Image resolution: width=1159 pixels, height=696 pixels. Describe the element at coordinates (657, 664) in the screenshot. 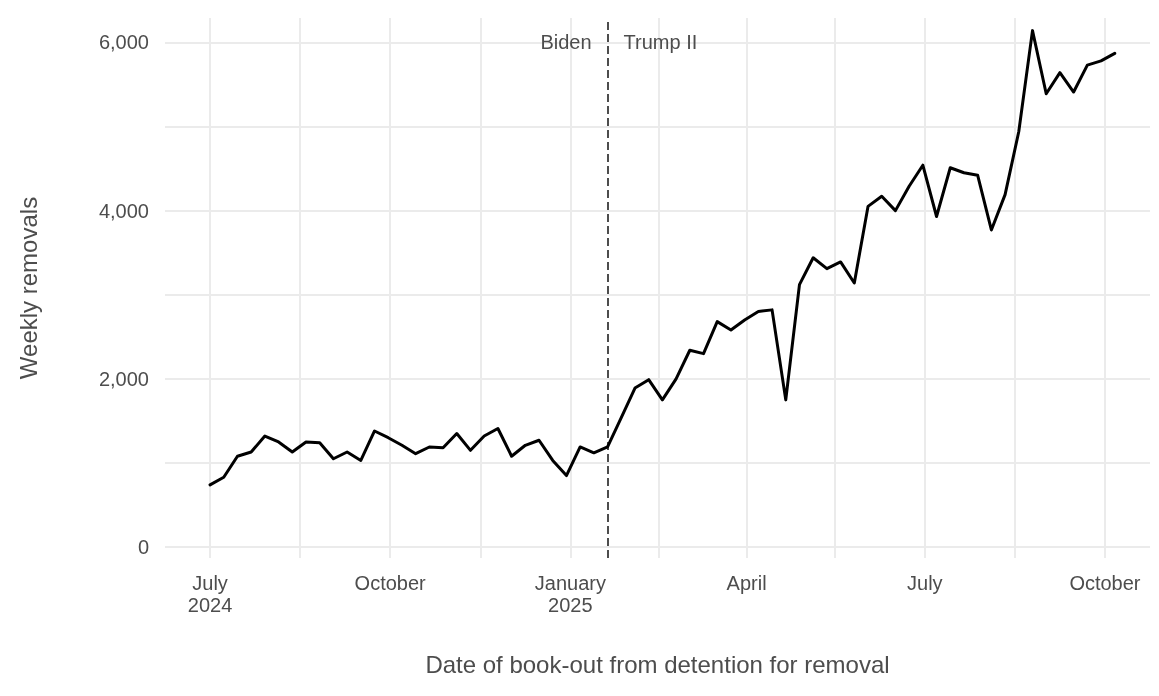

I see `x-axis-title: Date of book-out from detention for removal` at that location.